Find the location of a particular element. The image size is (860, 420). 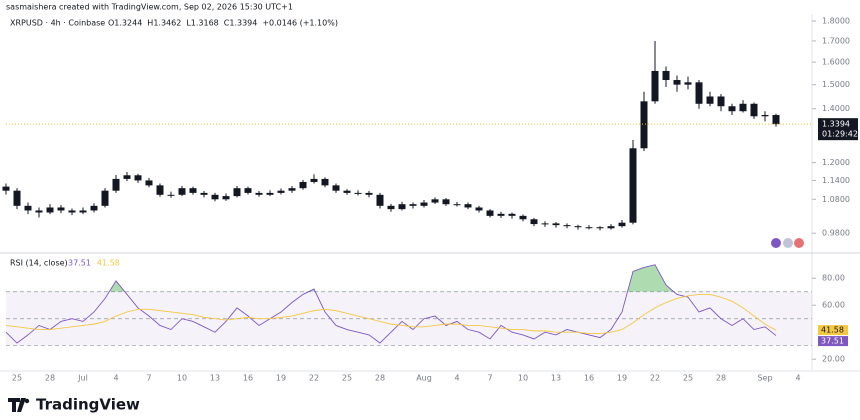

ohlc-legend: H1.3462 is located at coordinates (164, 23).